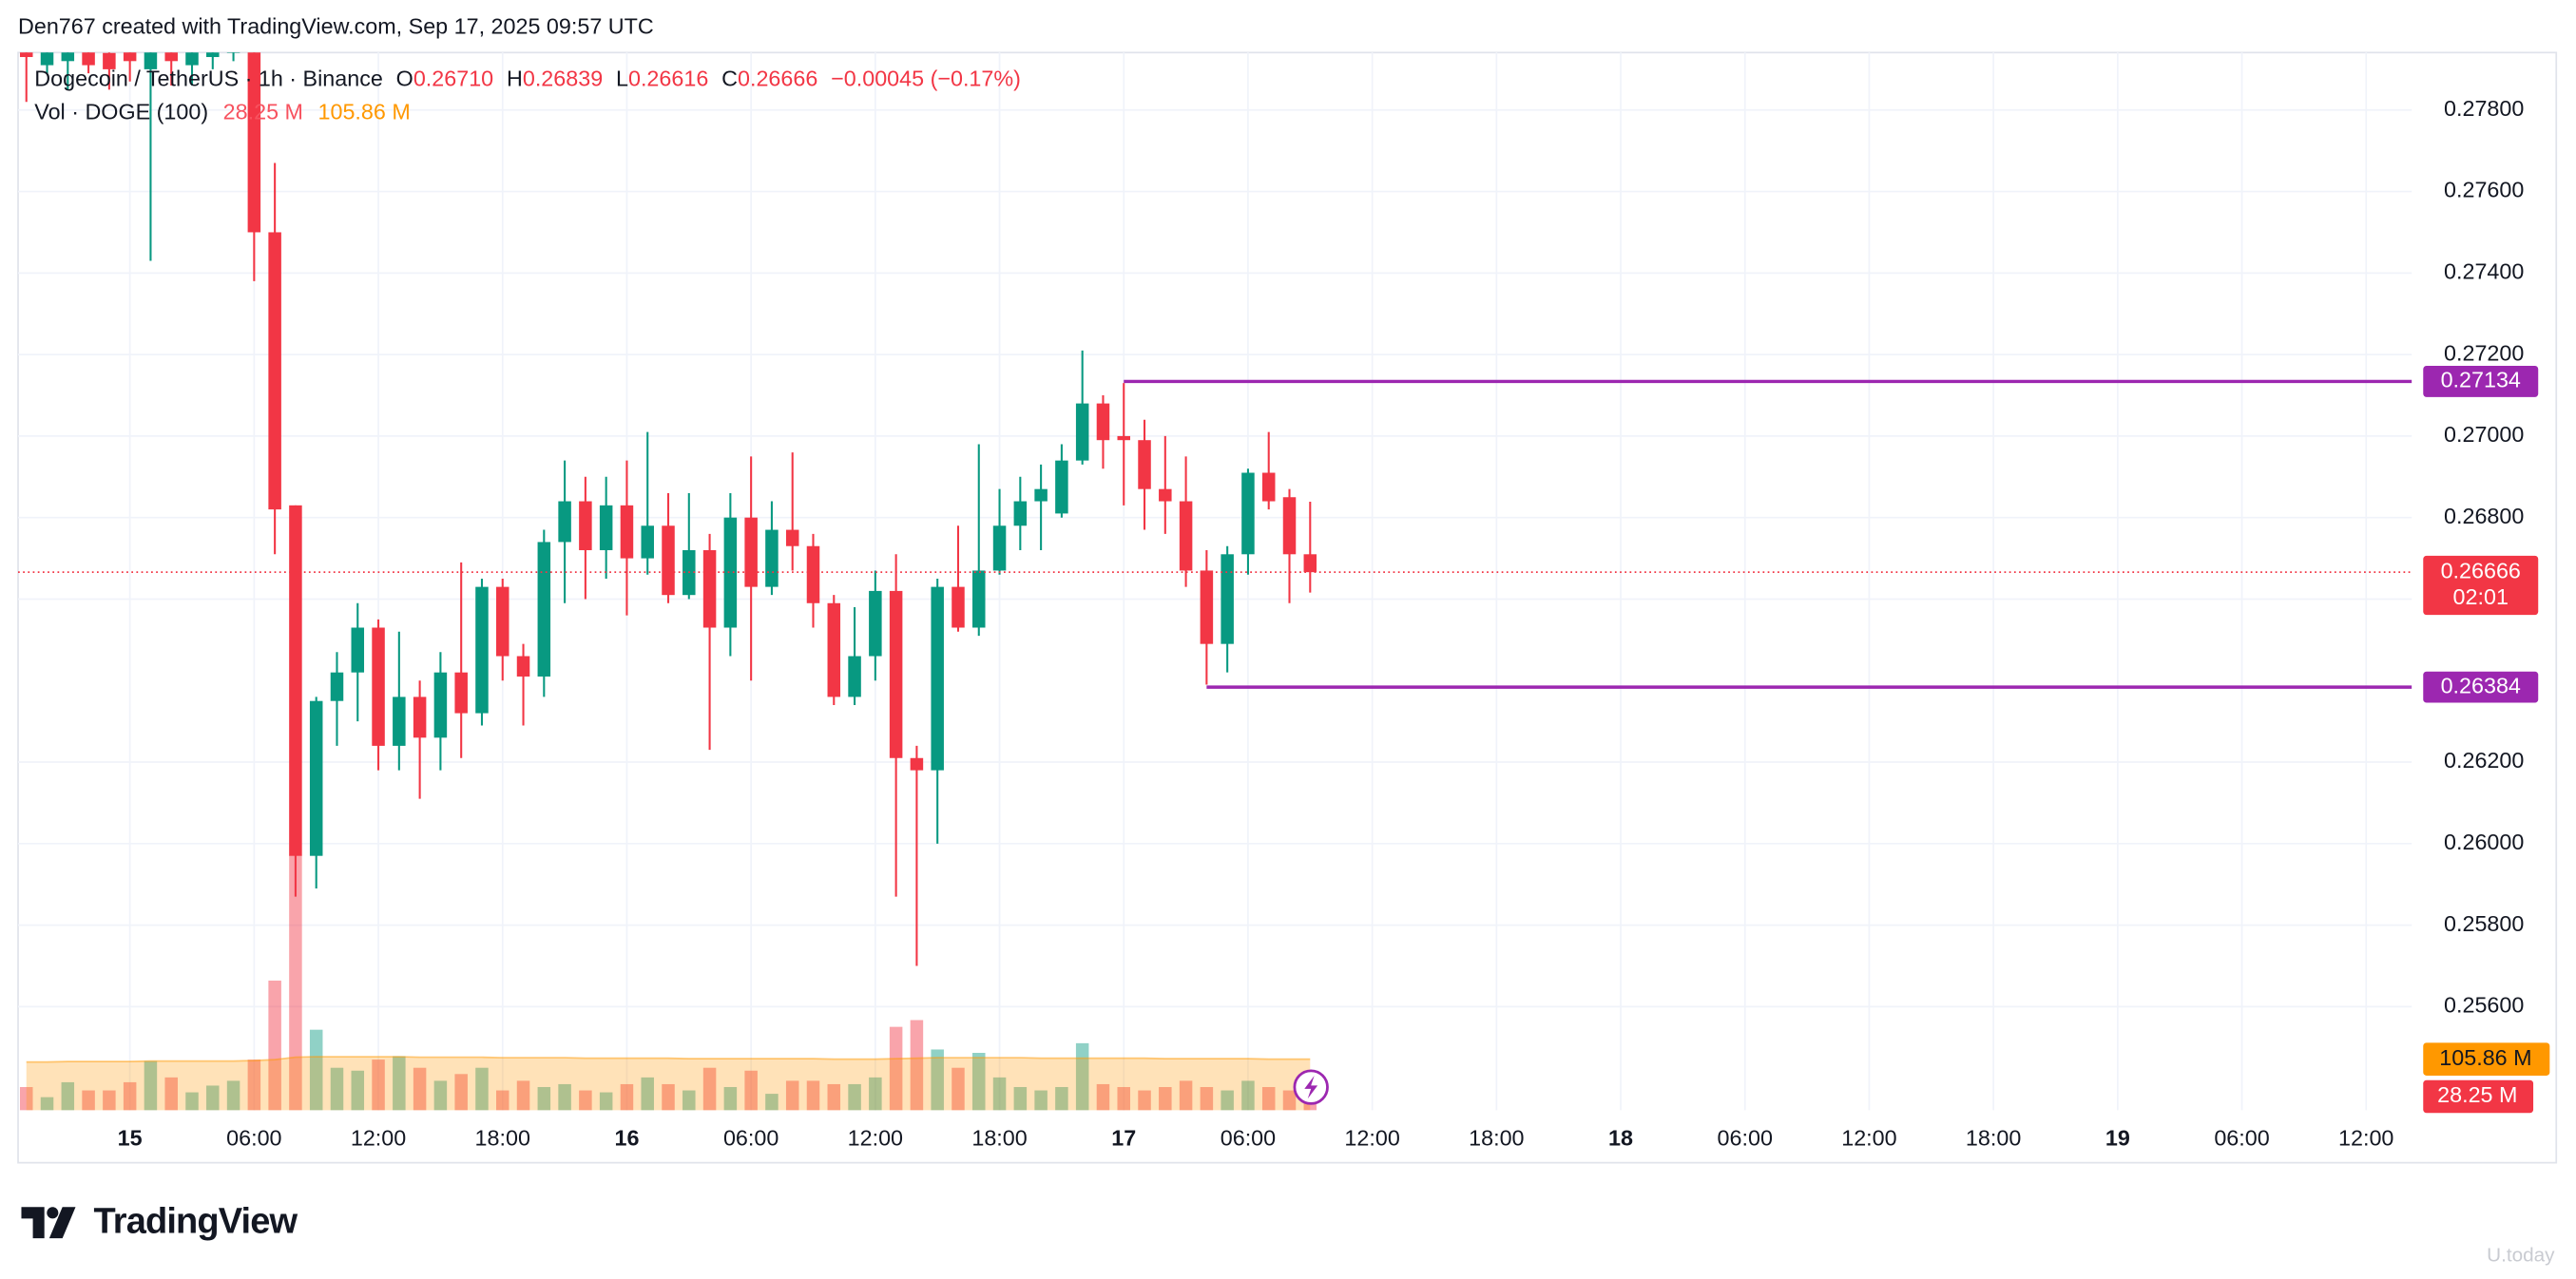 Image resolution: width=2576 pixels, height=1279 pixels. I want to click on volume-last: 28.25 M, so click(263, 111).